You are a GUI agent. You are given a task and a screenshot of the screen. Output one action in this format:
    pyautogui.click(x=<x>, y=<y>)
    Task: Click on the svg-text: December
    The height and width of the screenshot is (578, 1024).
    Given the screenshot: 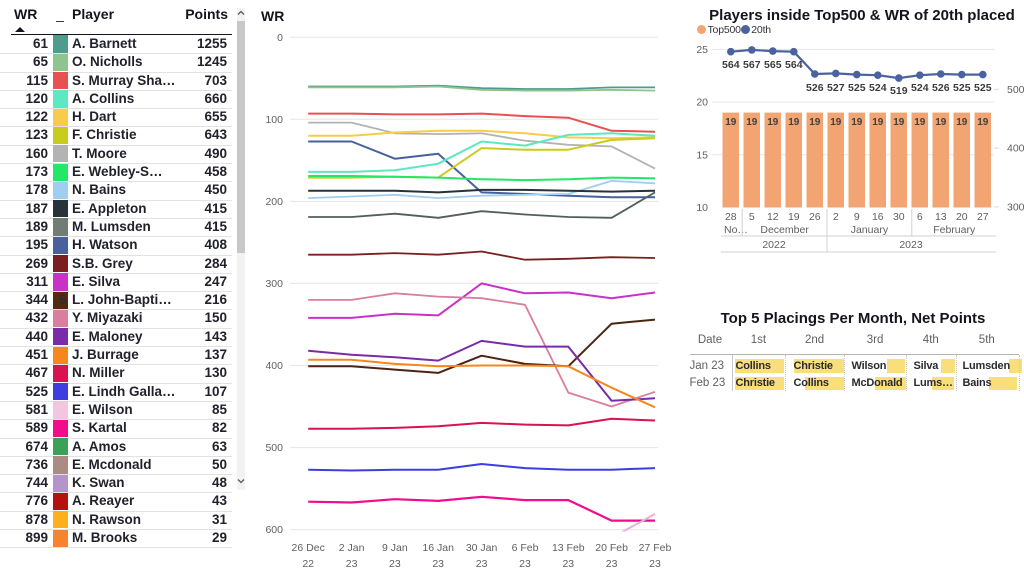 What is the action you would take?
    pyautogui.click(x=784, y=230)
    